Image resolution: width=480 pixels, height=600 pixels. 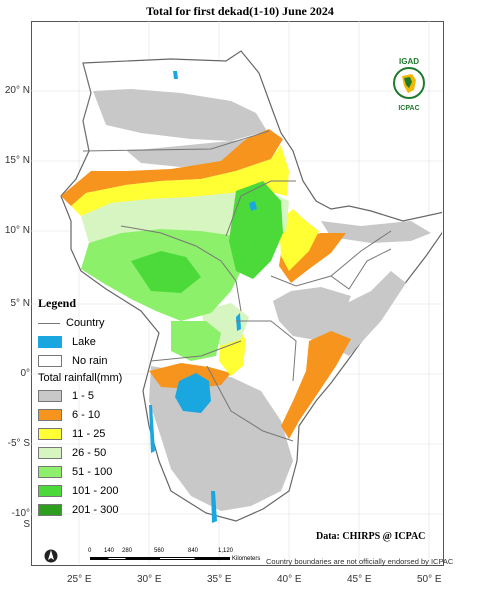 What do you see at coordinates (20, 303) in the screenshot?
I see `lat-label-5n: 5° N` at bounding box center [20, 303].